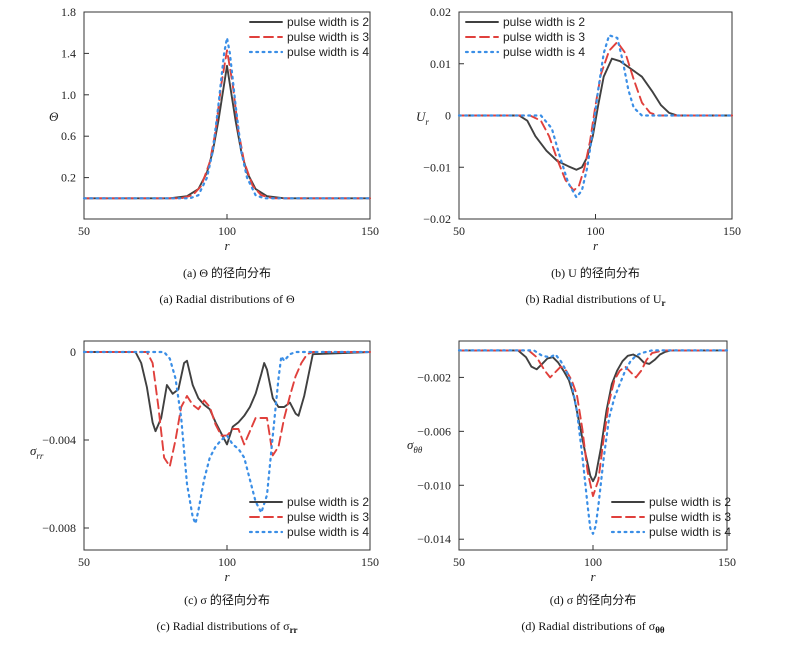  I want to click on y-tick-label: −0.002, so click(434, 377).